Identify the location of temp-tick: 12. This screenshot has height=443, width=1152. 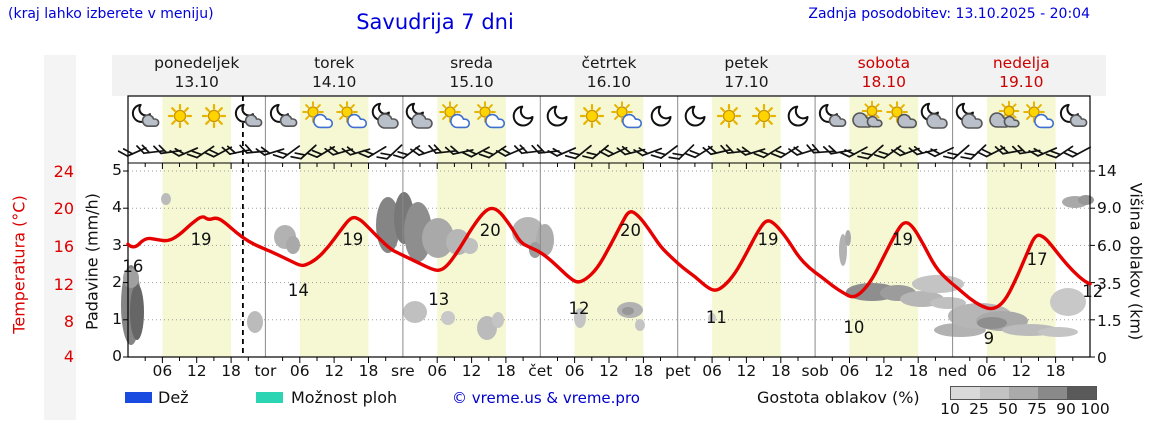
(63, 284).